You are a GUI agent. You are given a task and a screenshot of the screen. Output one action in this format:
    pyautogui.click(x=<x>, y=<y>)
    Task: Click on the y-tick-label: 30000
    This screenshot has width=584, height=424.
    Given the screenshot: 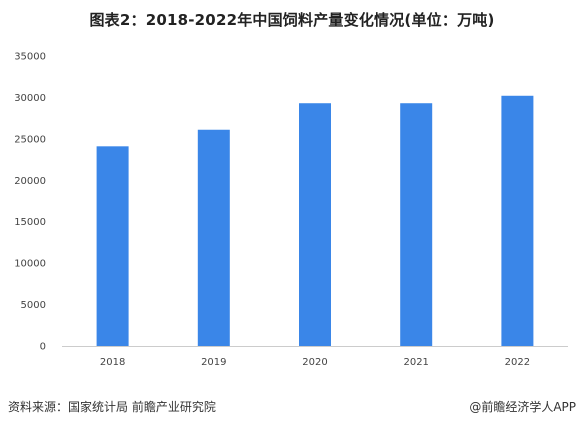 What is the action you would take?
    pyautogui.click(x=30, y=98)
    